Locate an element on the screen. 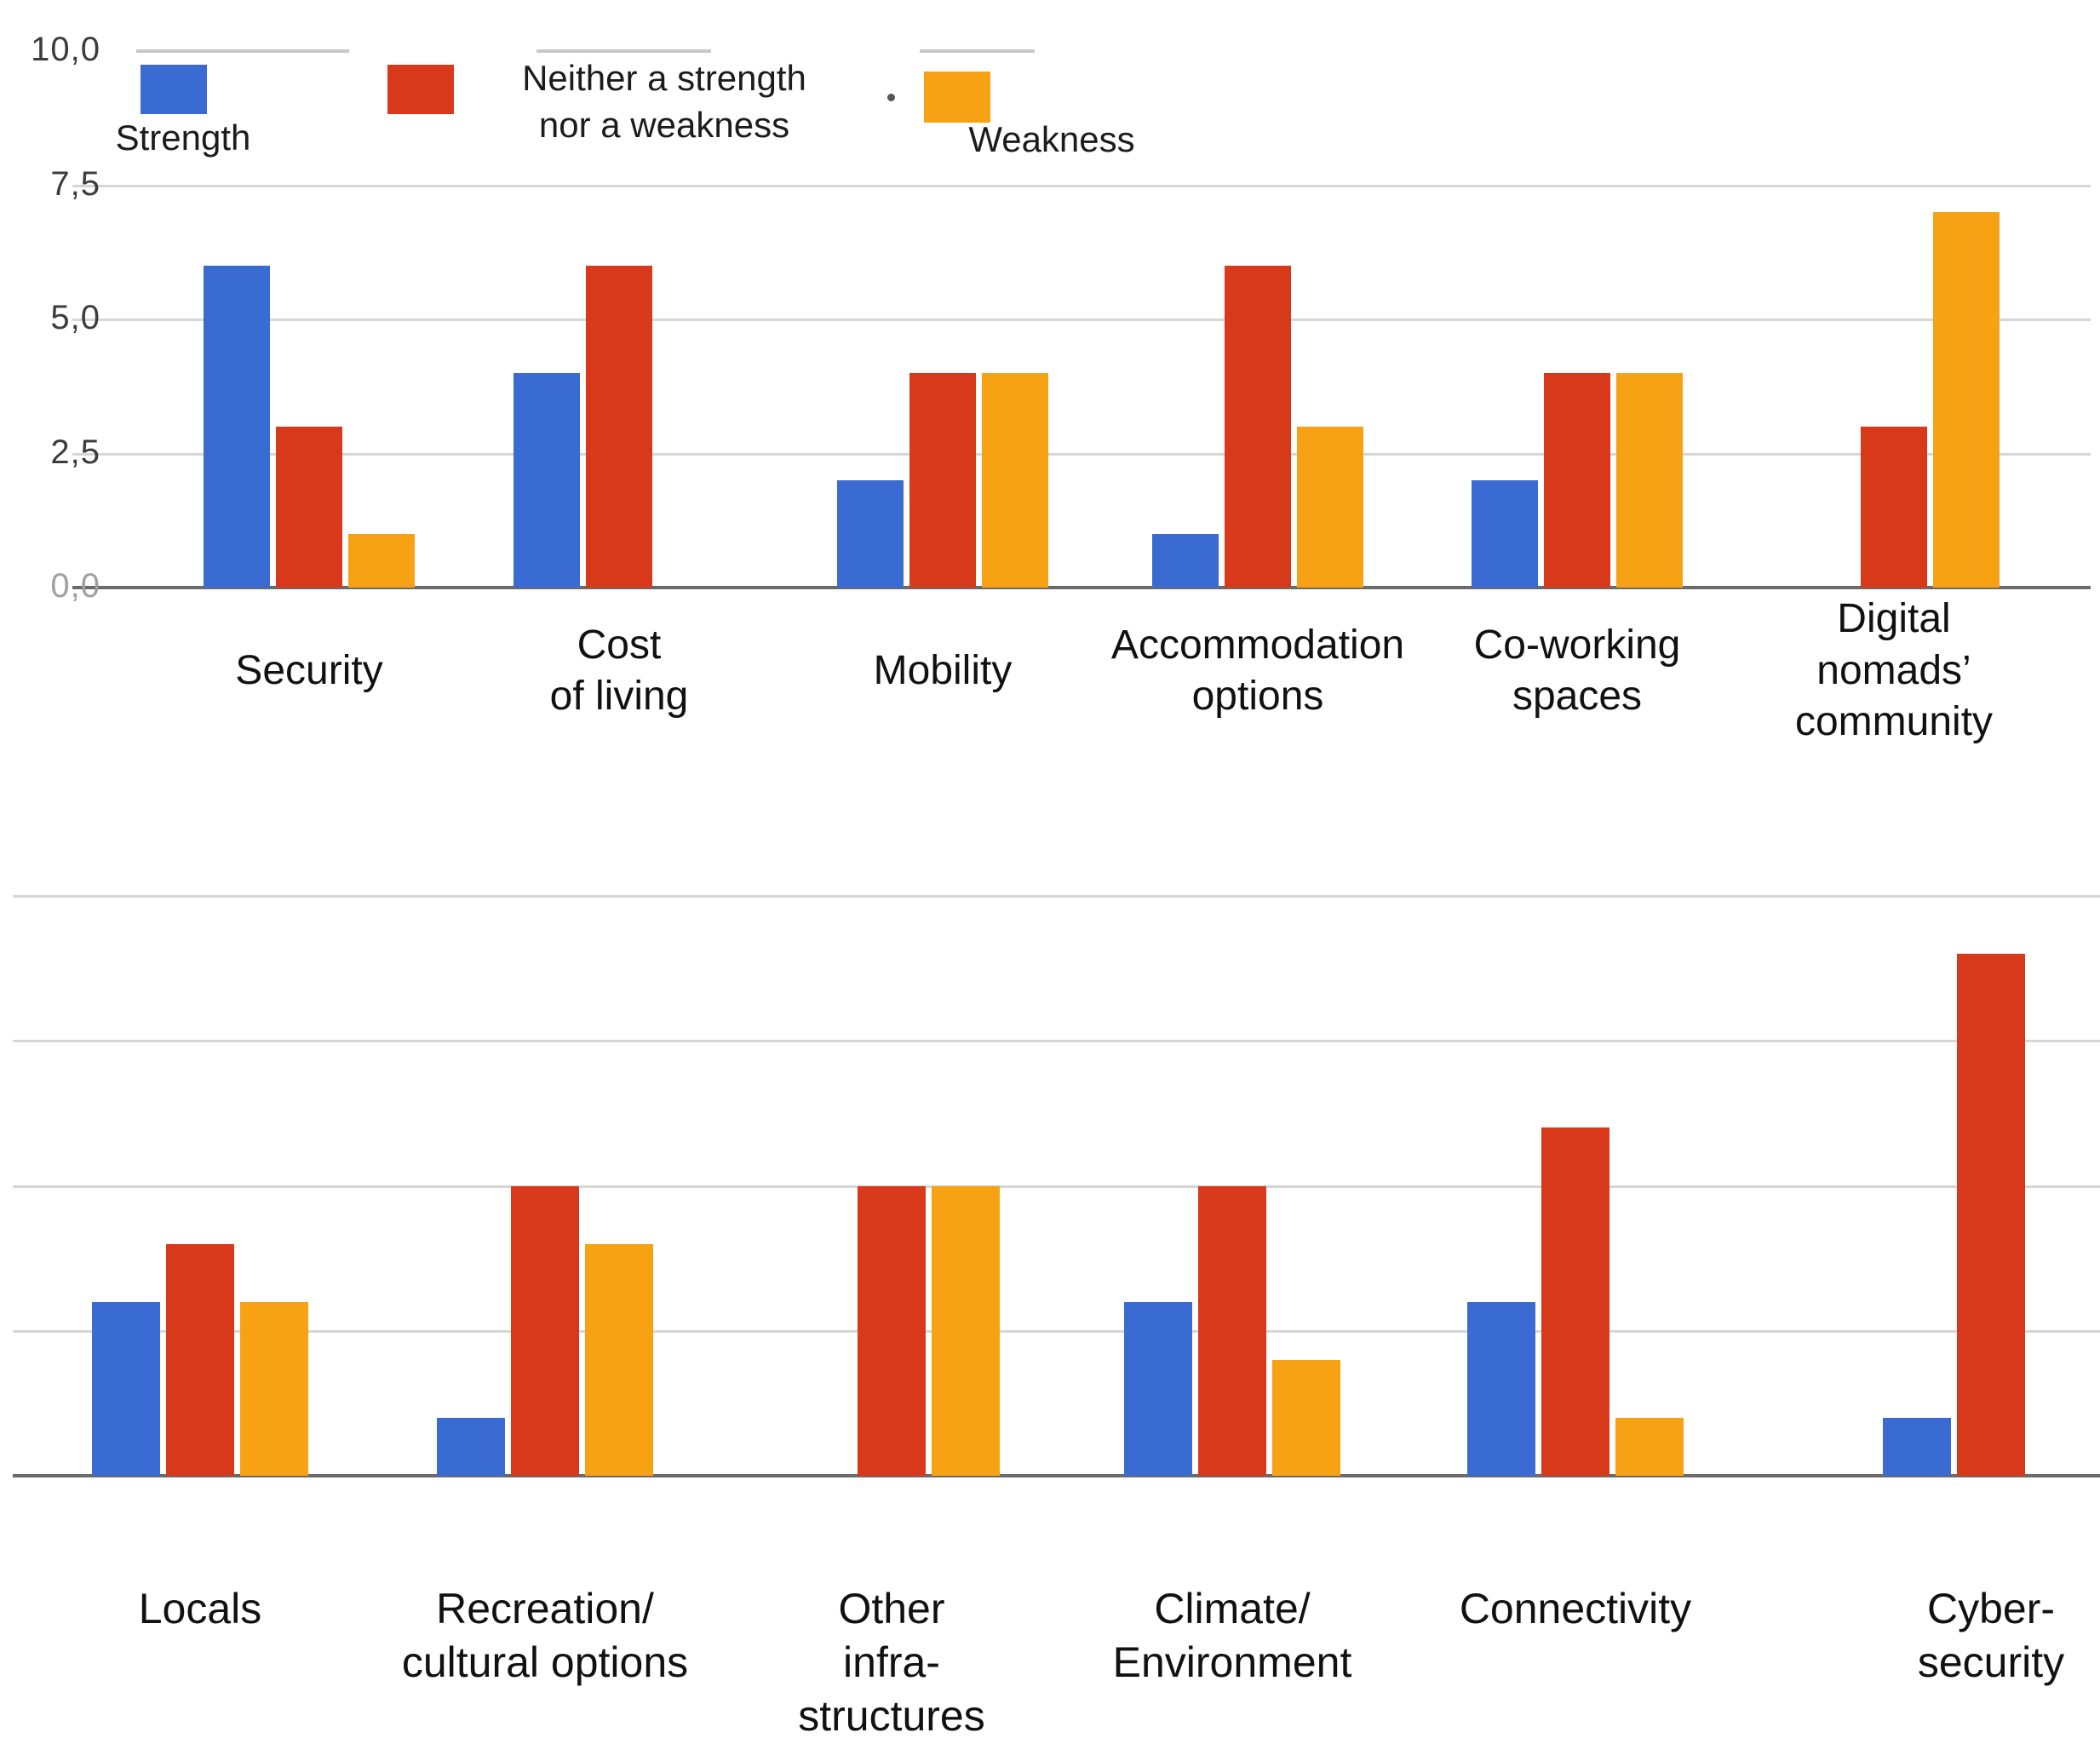  category-label: Other infra- structures is located at coordinates (891, 1662).